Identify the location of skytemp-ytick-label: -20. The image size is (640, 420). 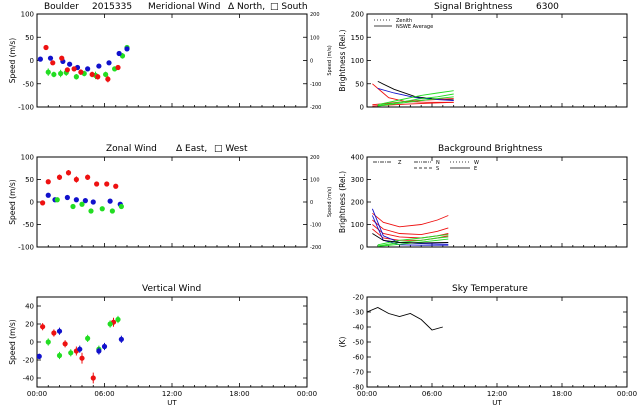
(358, 298).